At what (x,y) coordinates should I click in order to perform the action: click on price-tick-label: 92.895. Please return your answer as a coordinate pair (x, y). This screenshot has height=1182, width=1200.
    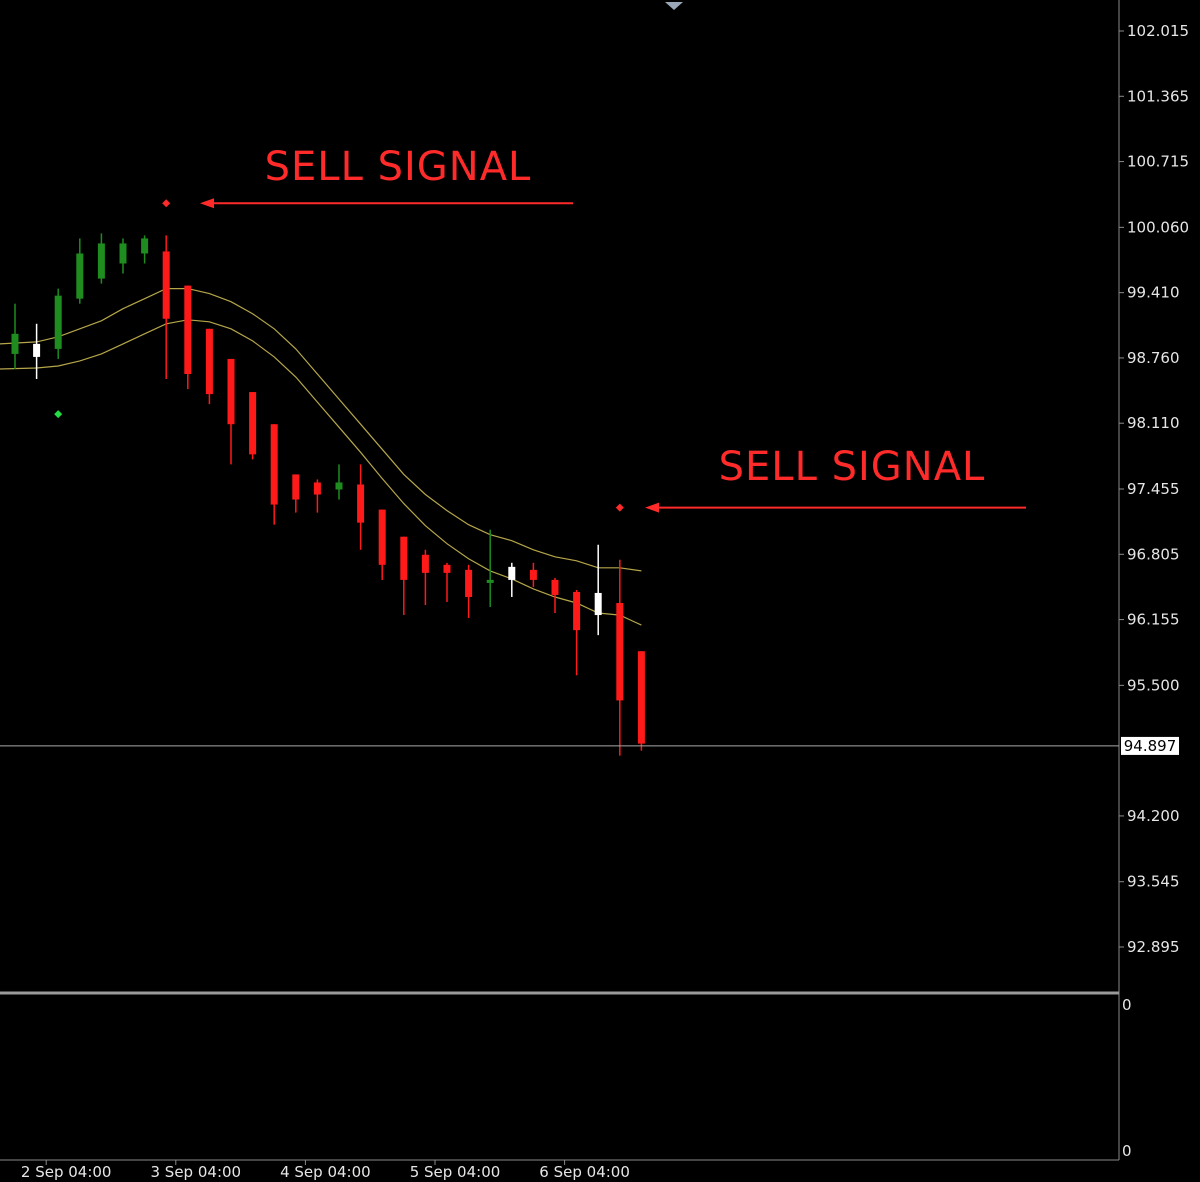
    Looking at the image, I should click on (1153, 947).